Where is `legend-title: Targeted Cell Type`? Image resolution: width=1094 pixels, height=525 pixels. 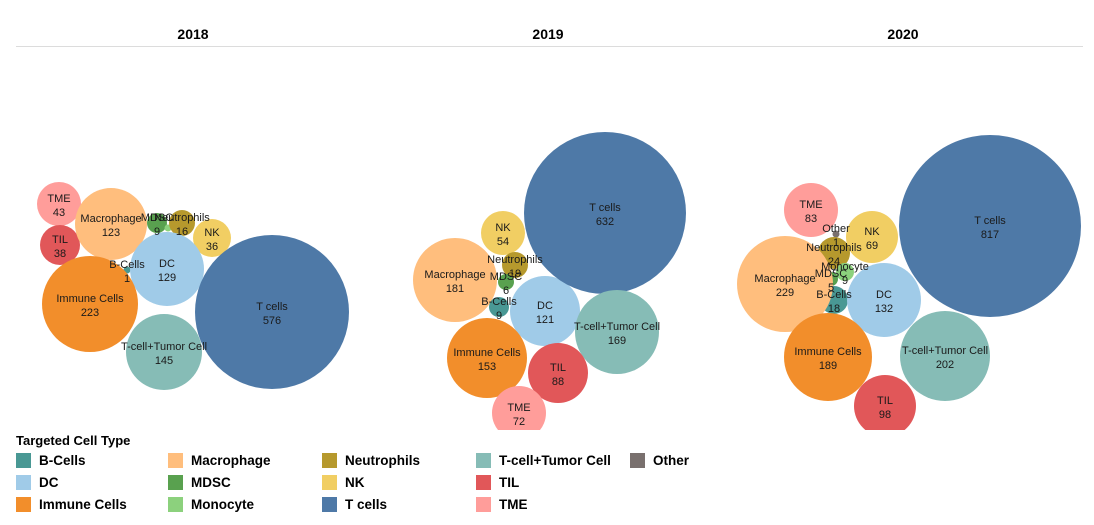
legend-title: Targeted Cell Type is located at coordinates (73, 440).